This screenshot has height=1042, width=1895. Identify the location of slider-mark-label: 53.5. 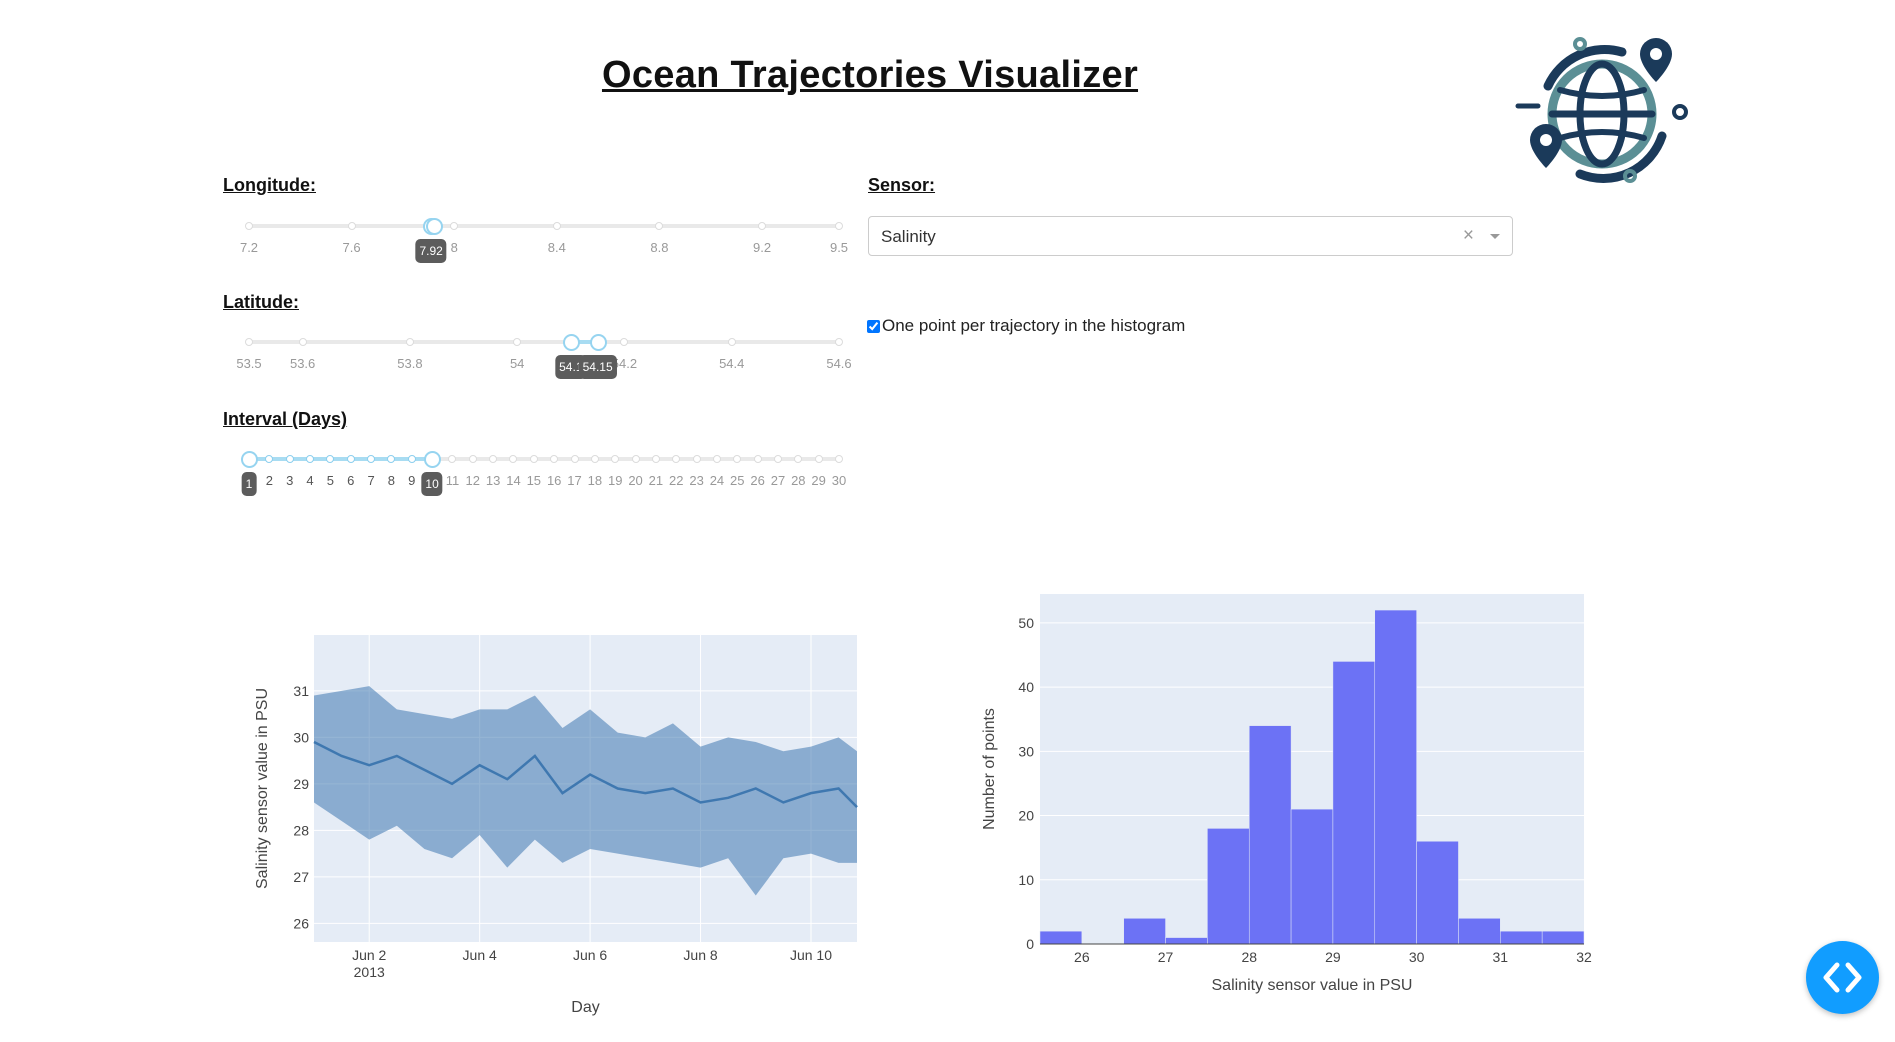
(249, 363).